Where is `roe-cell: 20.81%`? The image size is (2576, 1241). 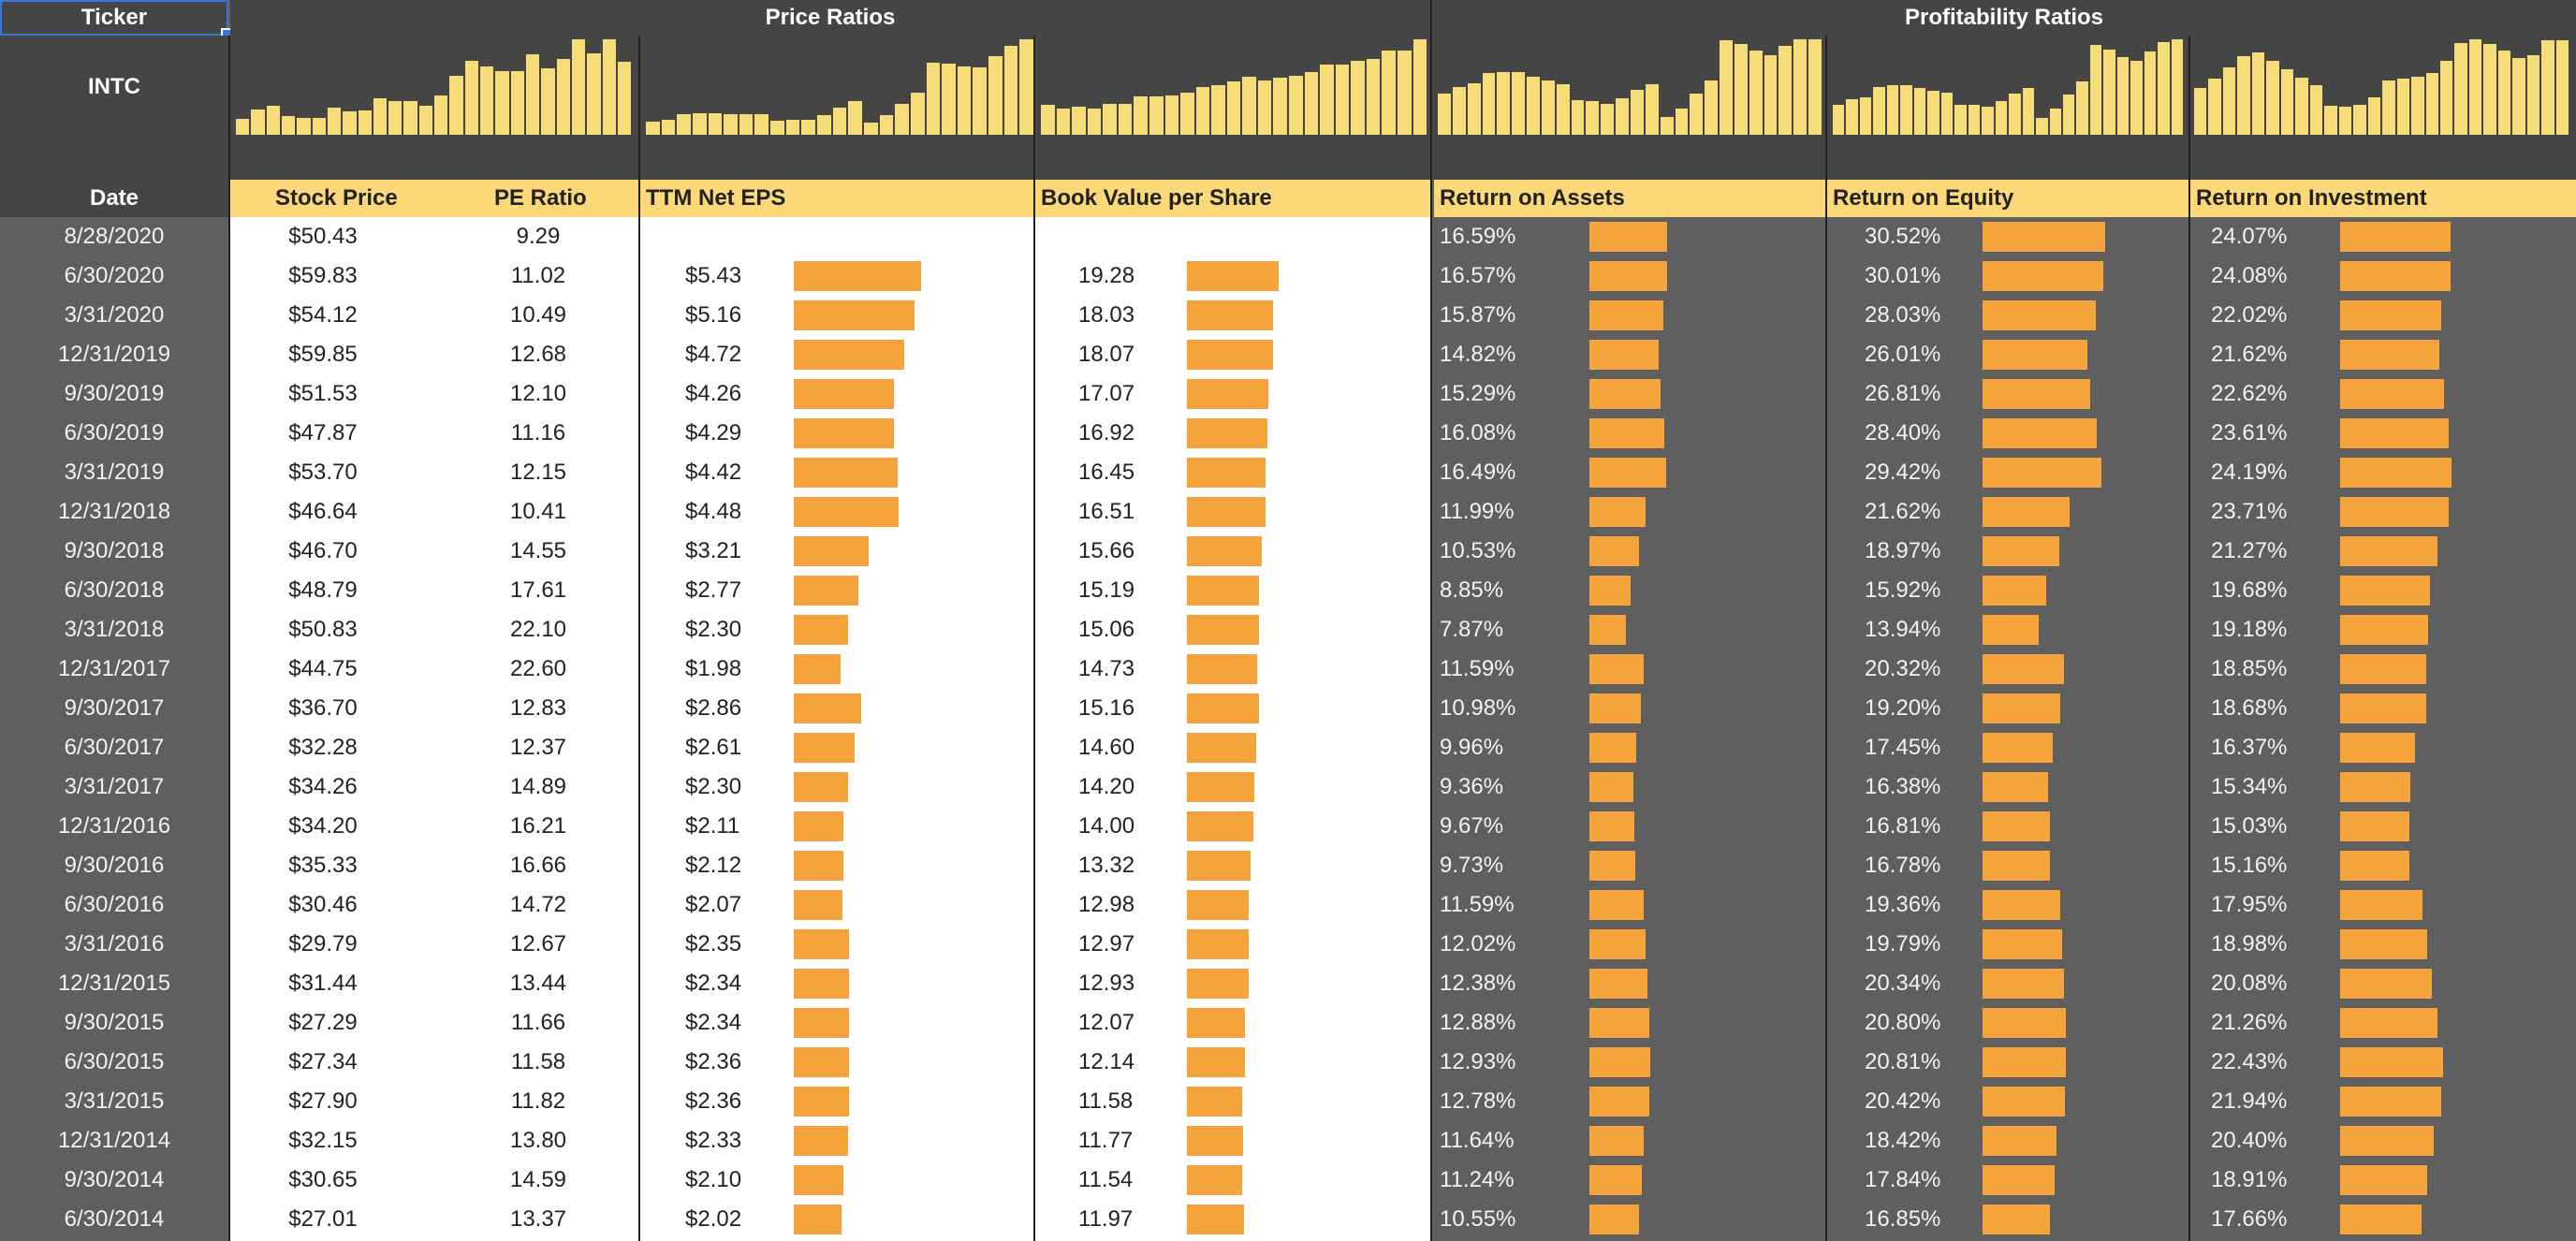
roe-cell: 20.81% is located at coordinates (1903, 1061).